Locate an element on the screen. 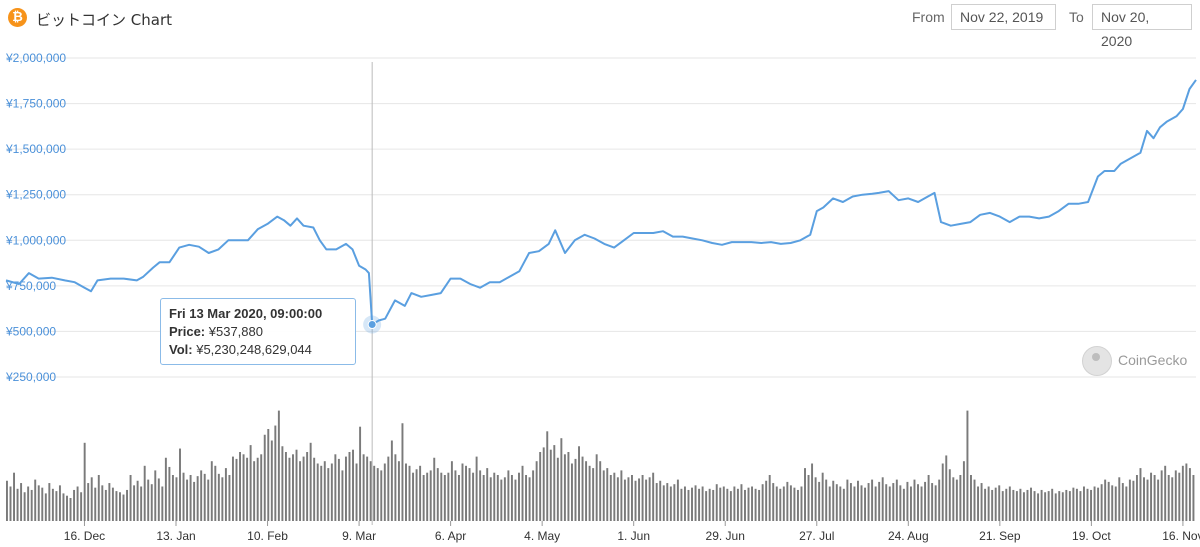  from-label: From is located at coordinates (928, 17).